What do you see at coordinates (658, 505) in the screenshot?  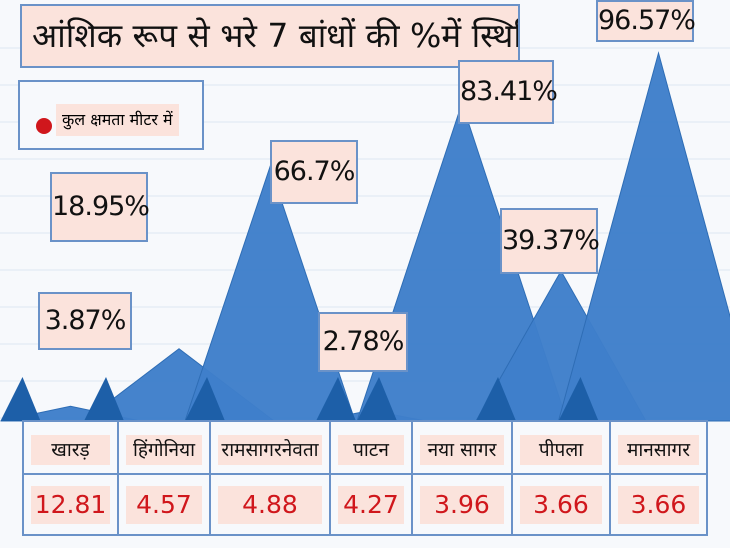 I see `capacity-value-7: 3.66` at bounding box center [658, 505].